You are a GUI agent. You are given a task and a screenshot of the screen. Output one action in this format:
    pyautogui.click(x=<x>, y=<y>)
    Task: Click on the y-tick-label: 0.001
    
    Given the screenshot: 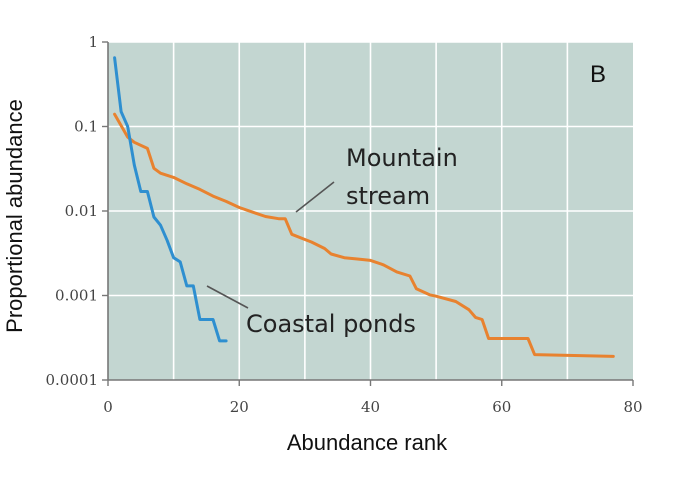 What is the action you would take?
    pyautogui.click(x=76, y=296)
    